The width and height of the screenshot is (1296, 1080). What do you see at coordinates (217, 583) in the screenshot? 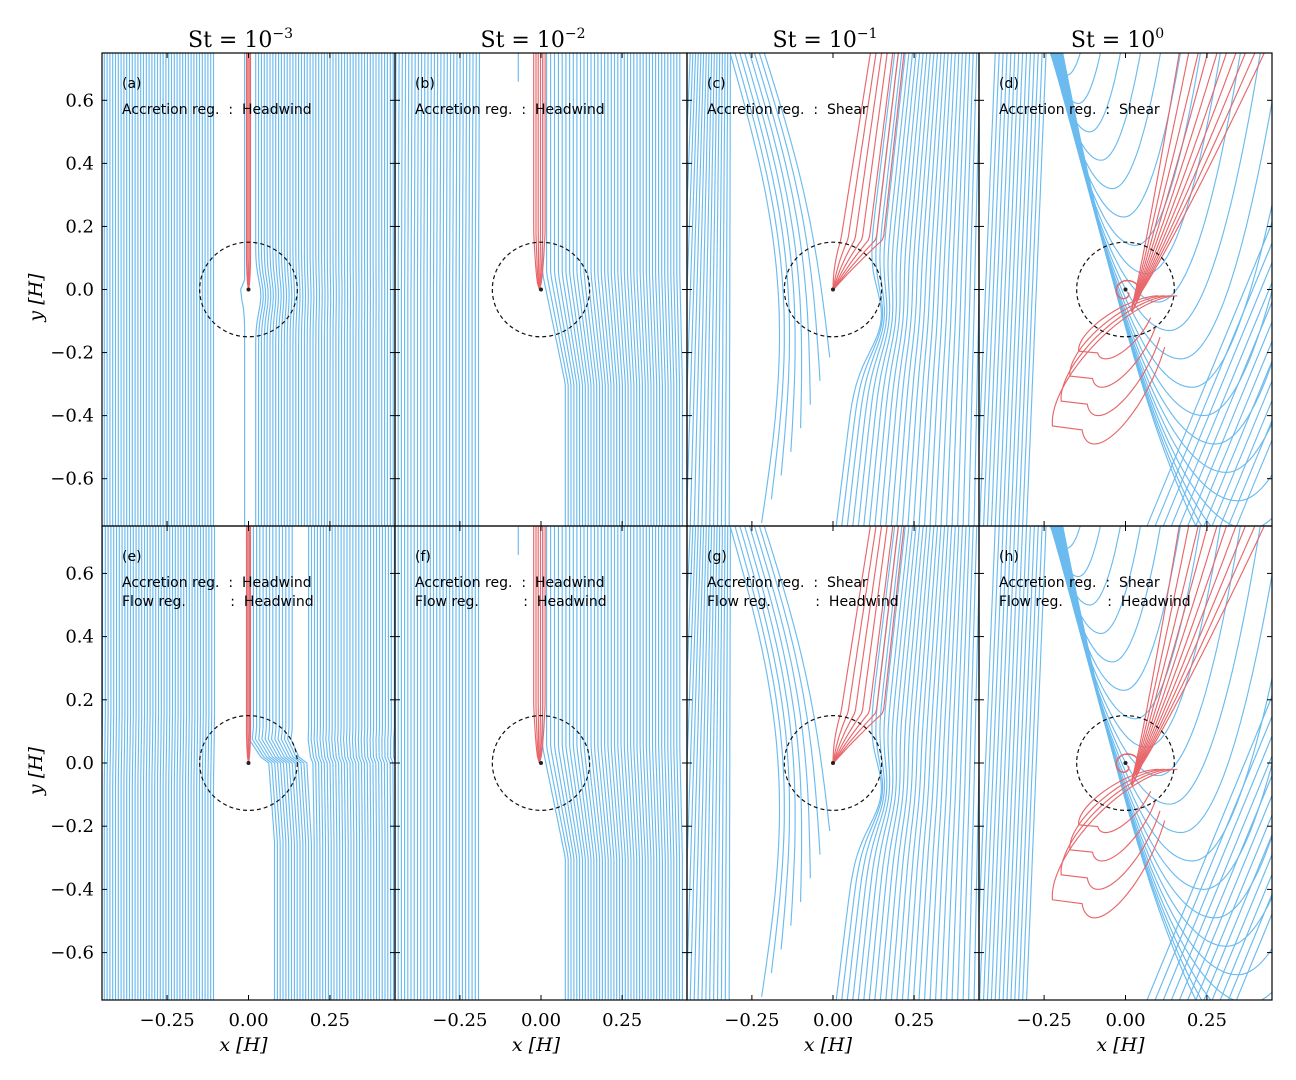
I see `accretion-regime-label: Accretion reg. : Headwind` at bounding box center [217, 583].